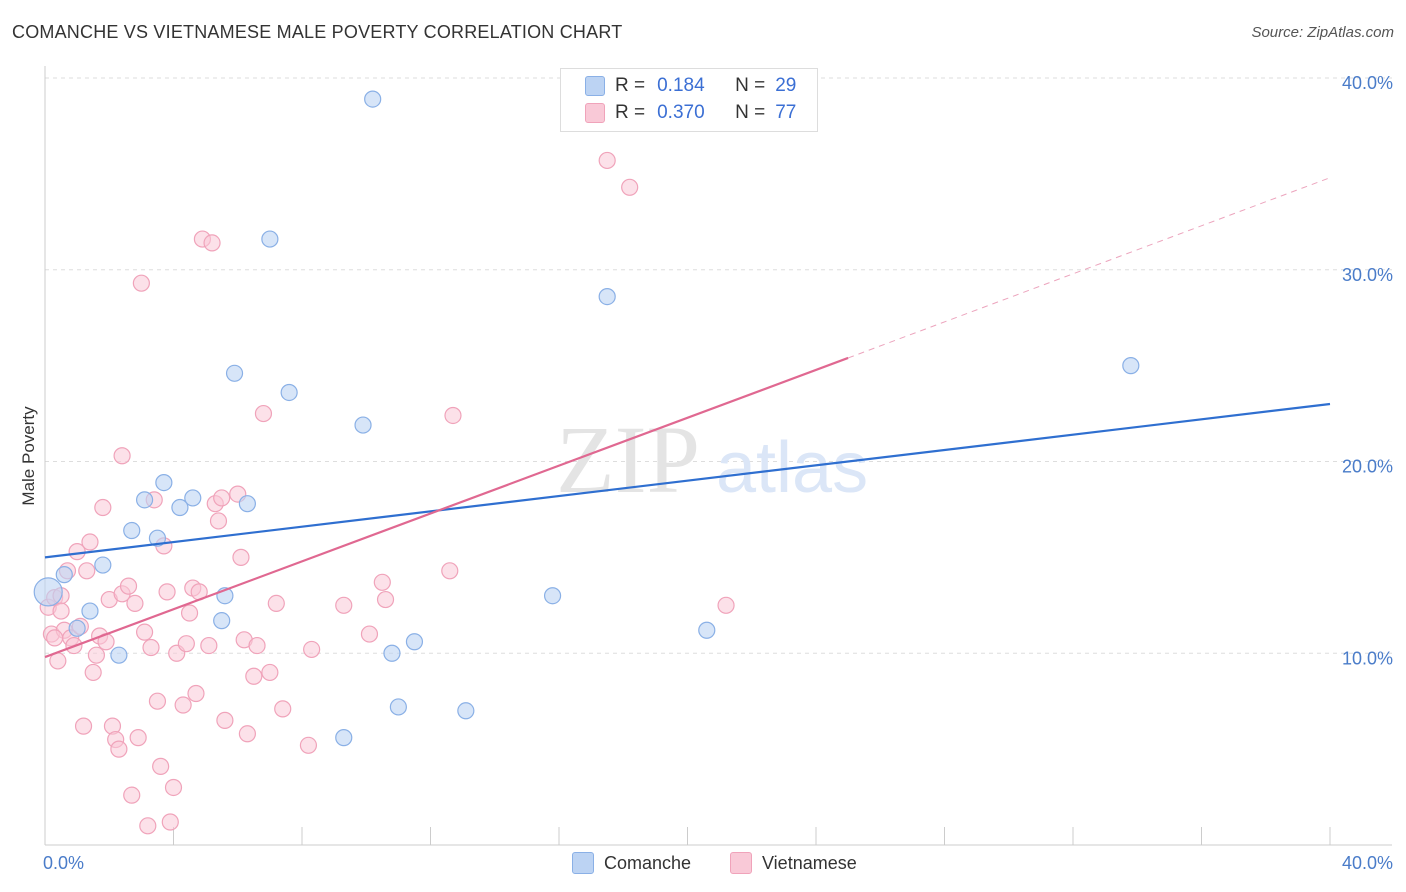  Describe the element at coordinates (28, 456) in the screenshot. I see `y-axis-label: Male Poverty` at that location.